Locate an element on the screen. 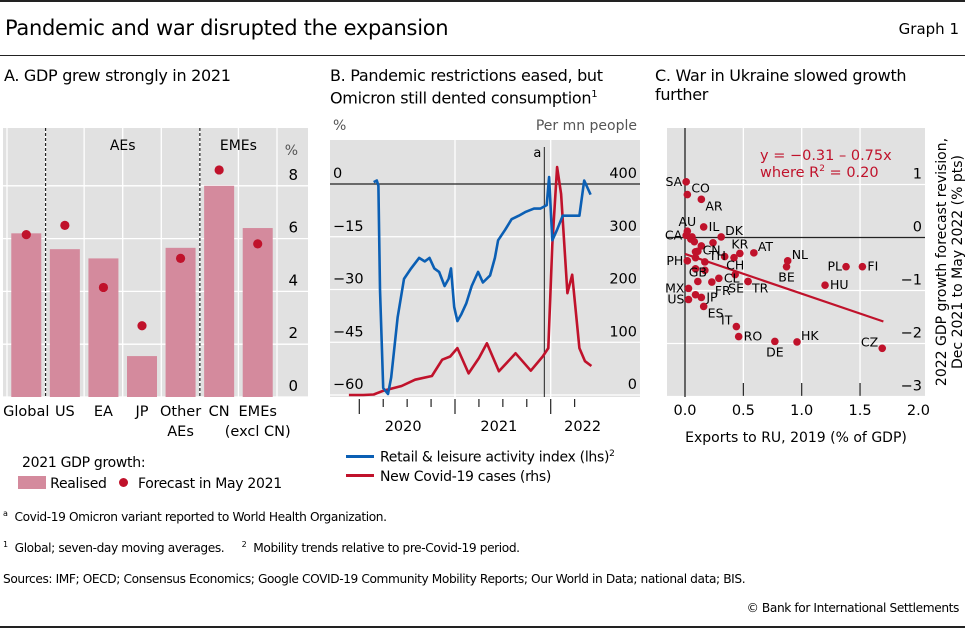 The image size is (965, 628). series-line-covid-cases is located at coordinates (470, 281).